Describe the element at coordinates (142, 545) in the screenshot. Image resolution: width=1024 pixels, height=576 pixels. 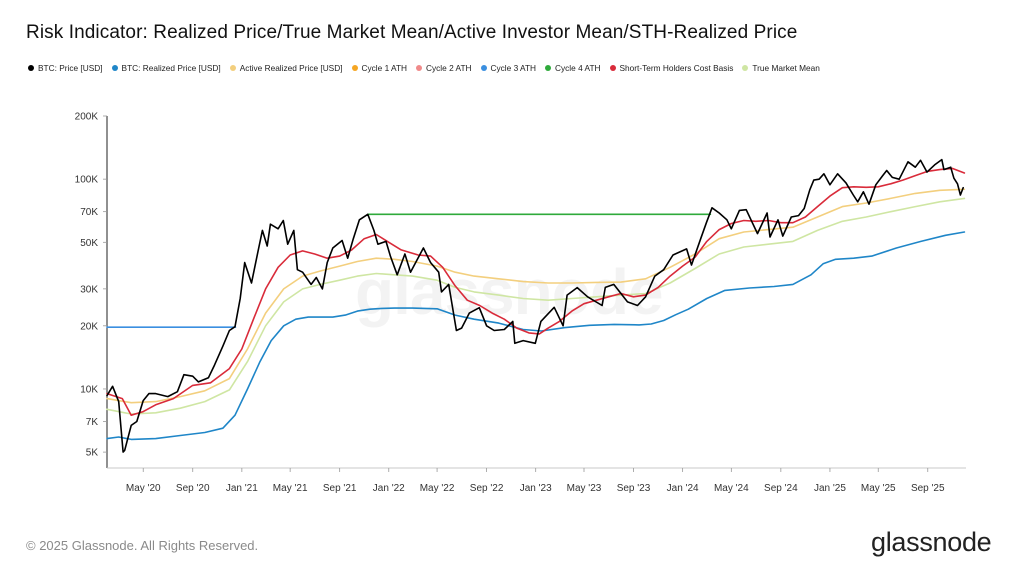
I see `copyright-text: © 2025 Glassnode. All Rights Reserved.` at that location.